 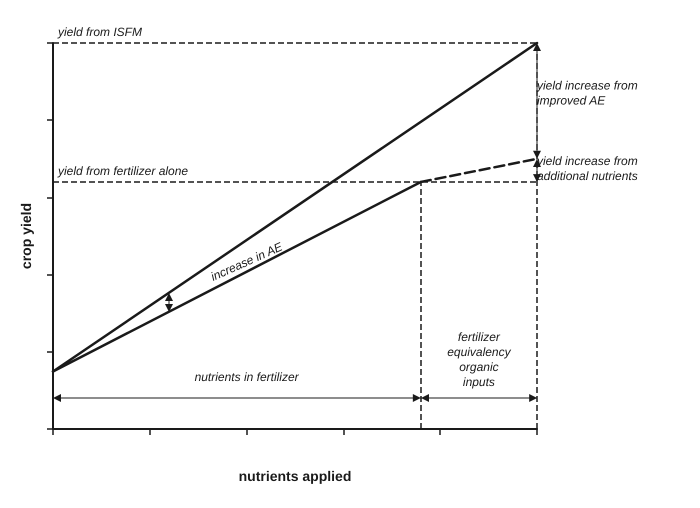 I want to click on ref-line-label: yield from ISFM, so click(x=99, y=32).